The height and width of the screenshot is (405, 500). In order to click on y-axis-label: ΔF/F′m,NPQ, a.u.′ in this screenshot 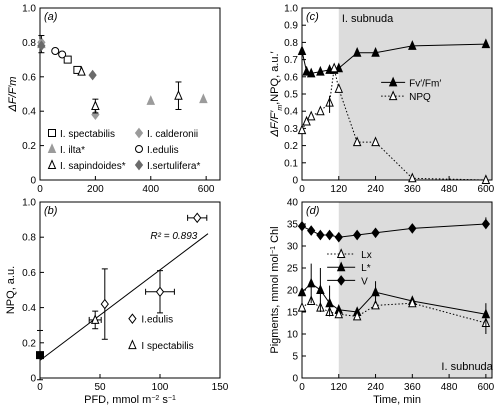, I will do `click(276, 94)`.